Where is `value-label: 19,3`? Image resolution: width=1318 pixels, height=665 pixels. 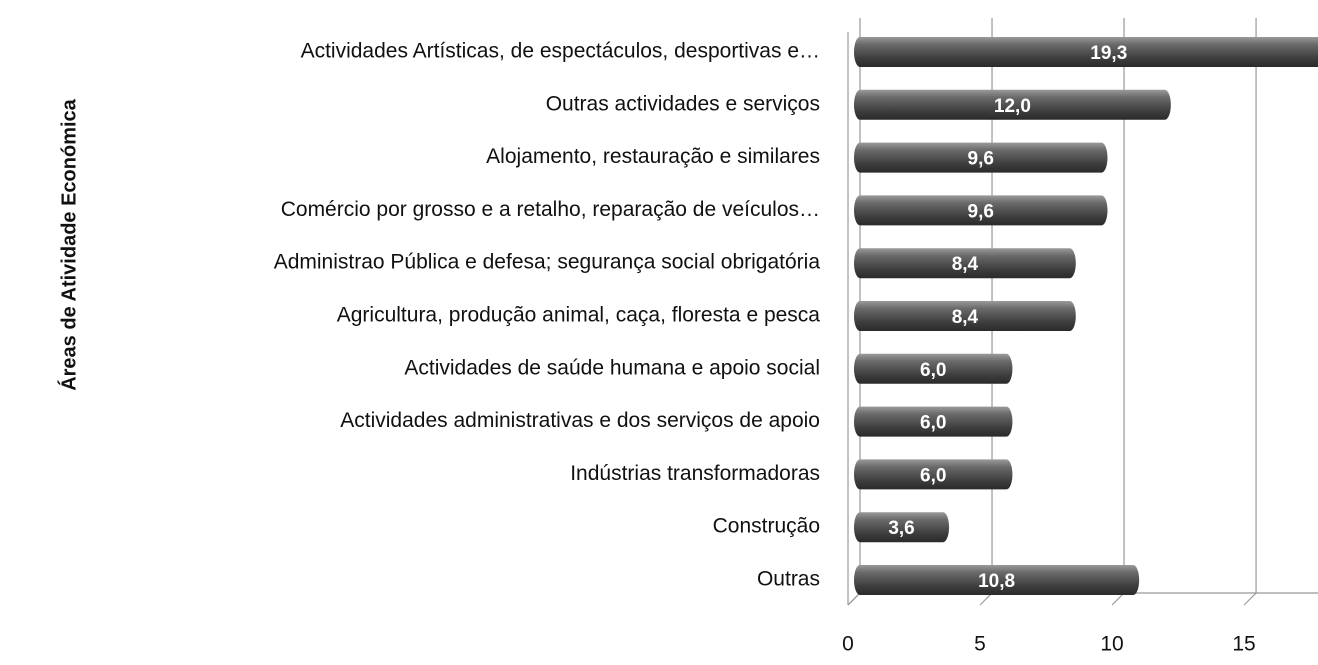 value-label: 19,3 is located at coordinates (1108, 53).